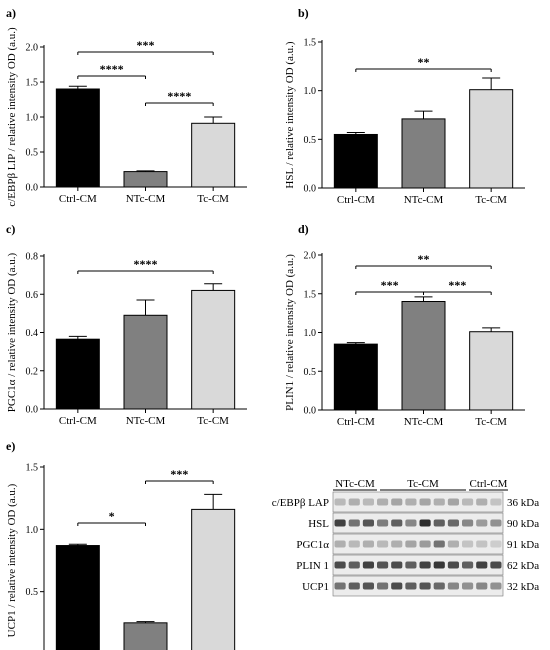 The image size is (550, 650). What do you see at coordinates (32, 371) in the screenshot?
I see `y-tick-label: 0.2` at bounding box center [32, 371].